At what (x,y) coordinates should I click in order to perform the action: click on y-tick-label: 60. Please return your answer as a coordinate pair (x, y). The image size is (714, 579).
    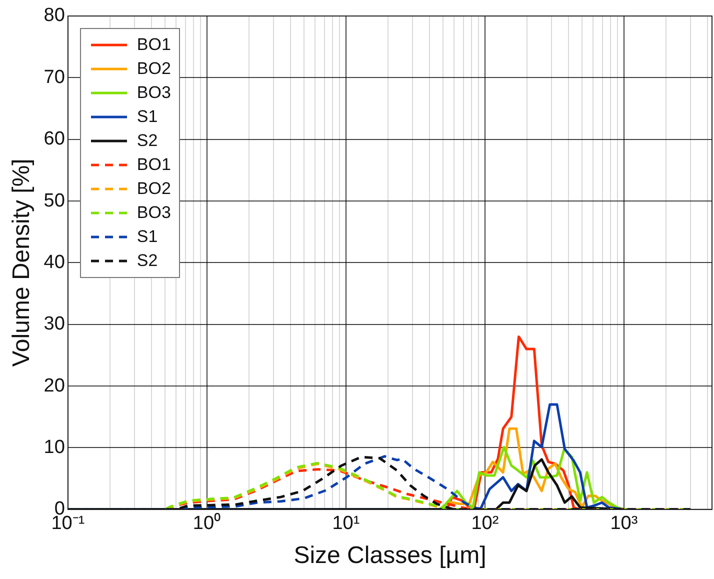
    Looking at the image, I should click on (54, 139).